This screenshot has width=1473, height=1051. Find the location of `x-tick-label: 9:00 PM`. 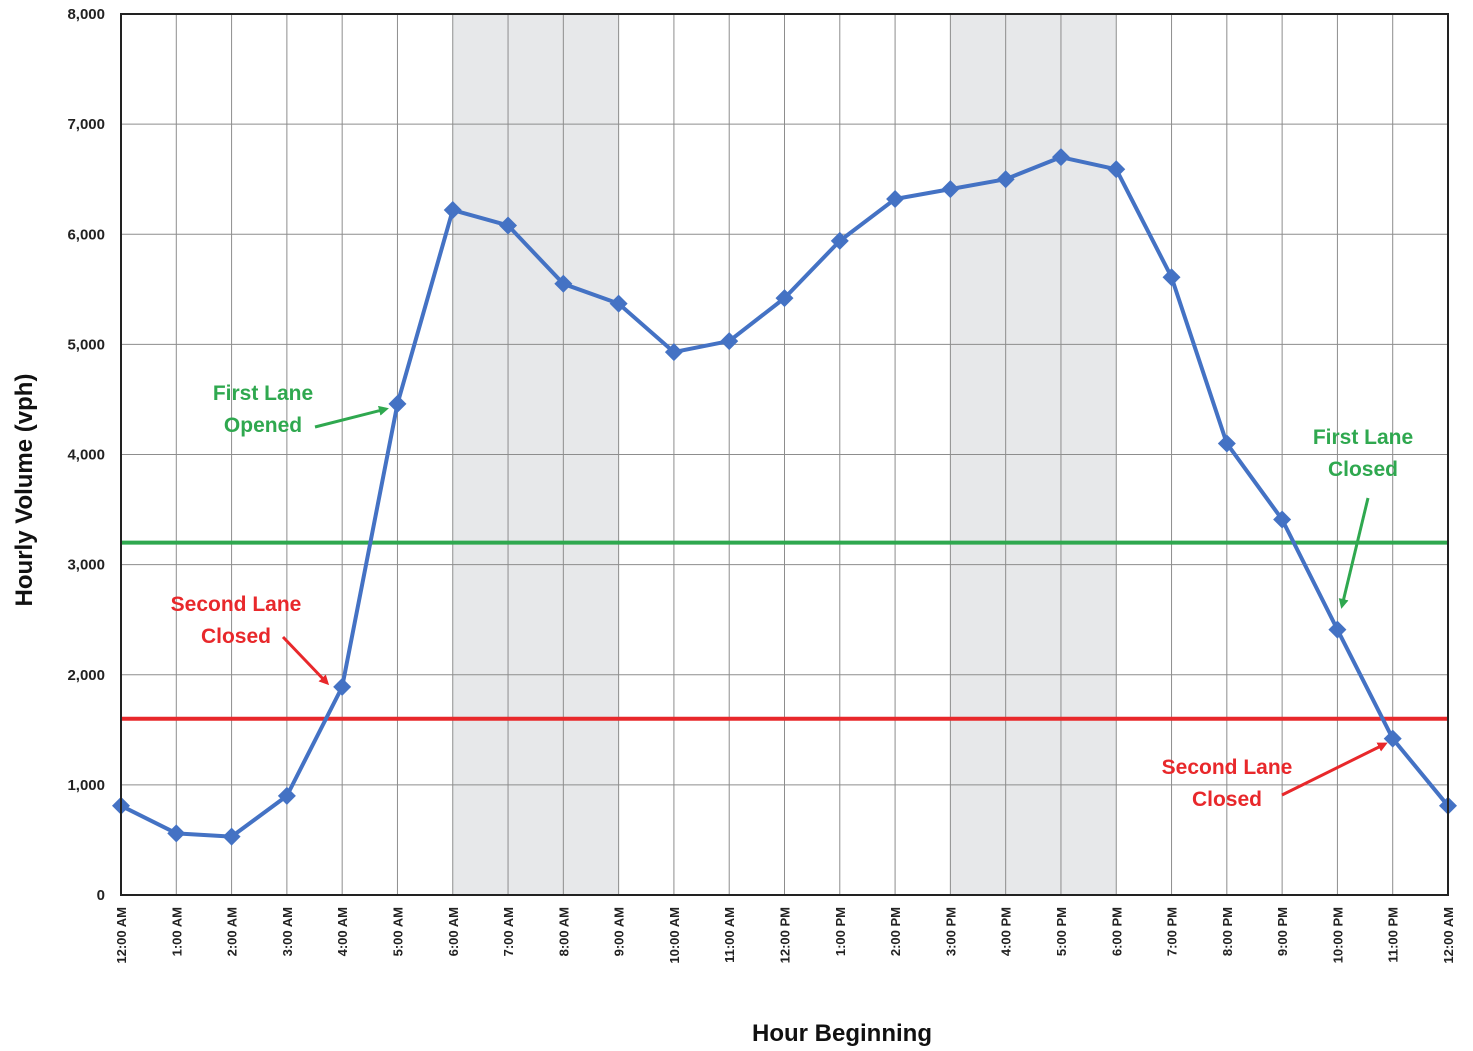

x-tick-label: 9:00 PM is located at coordinates (1282, 931).